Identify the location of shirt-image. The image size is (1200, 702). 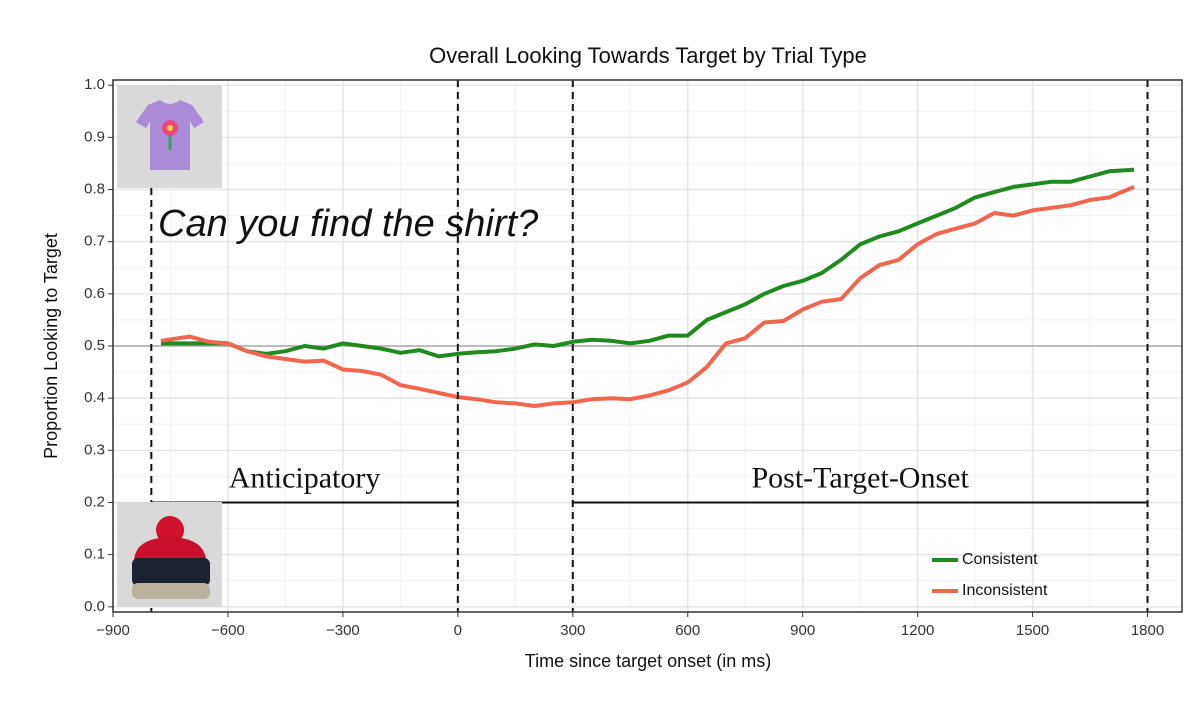
(169, 136).